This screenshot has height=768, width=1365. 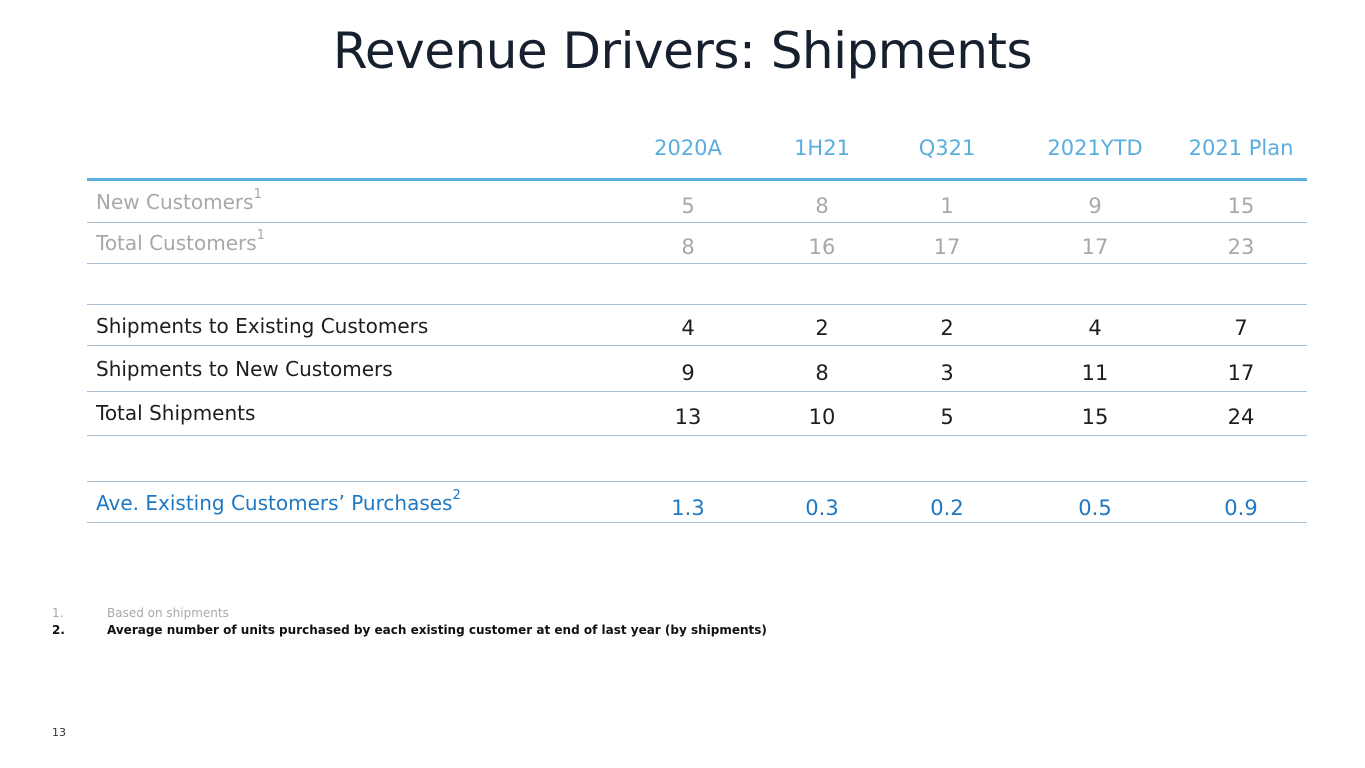 I want to click on column-header: 2020A, so click(x=688, y=148).